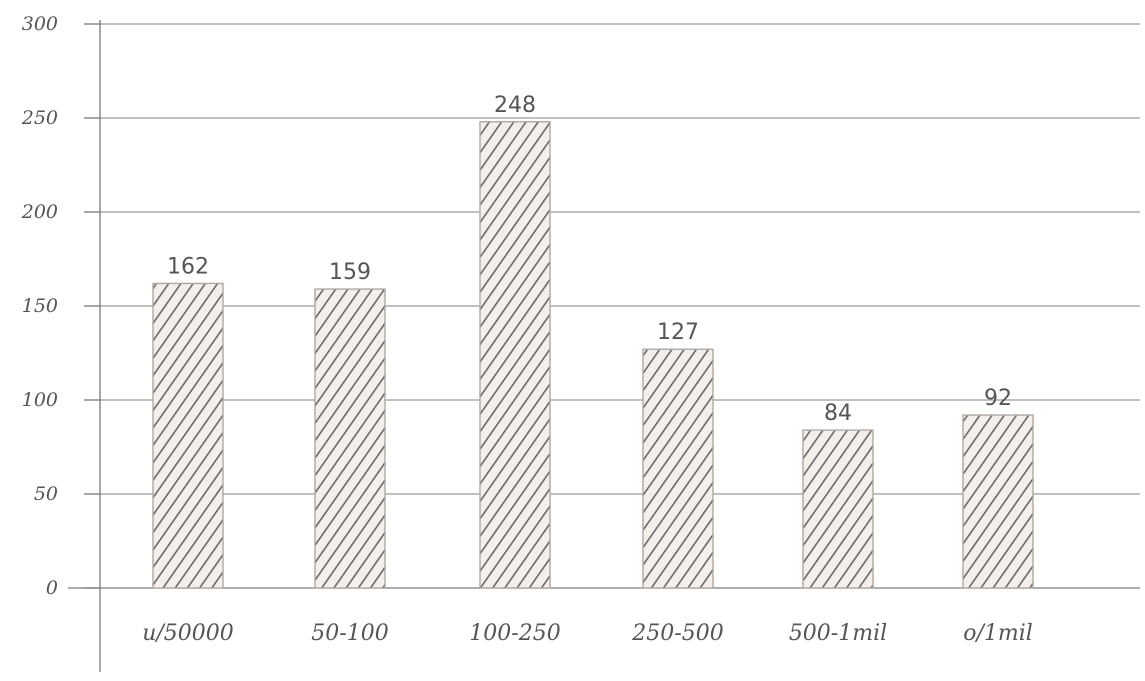 This screenshot has height=681, width=1145. I want to click on ytick-label-300: 300, so click(40, 24).